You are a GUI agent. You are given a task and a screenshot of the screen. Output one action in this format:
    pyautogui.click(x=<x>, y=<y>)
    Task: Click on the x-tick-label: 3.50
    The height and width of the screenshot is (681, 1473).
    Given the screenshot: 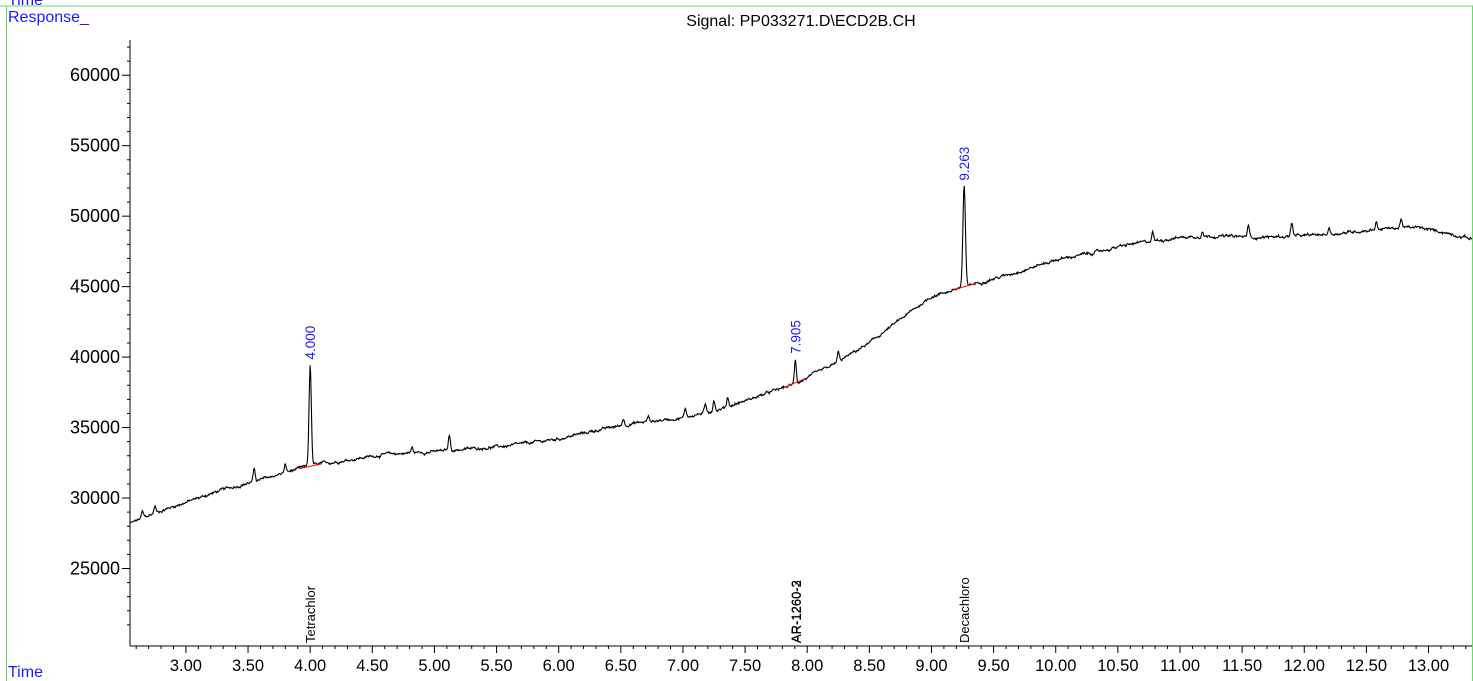 What is the action you would take?
    pyautogui.click(x=248, y=666)
    